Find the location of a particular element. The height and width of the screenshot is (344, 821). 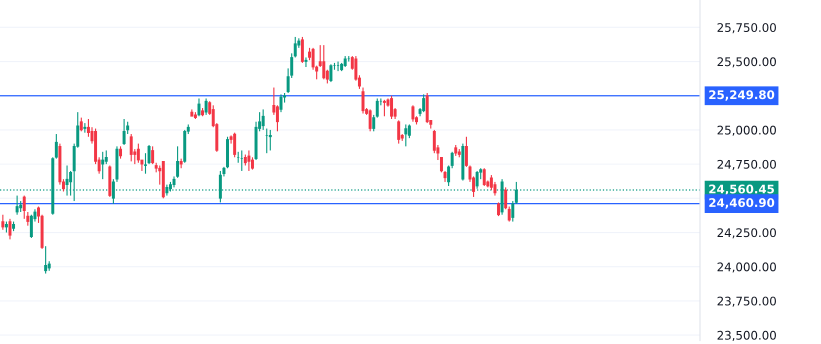

y-tick-label: 24,250.00 is located at coordinates (747, 233).